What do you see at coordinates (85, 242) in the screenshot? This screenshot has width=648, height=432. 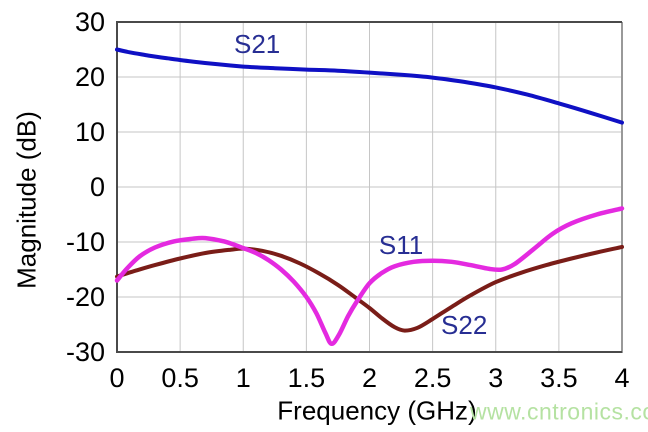 I see `y-tick-label: -10` at bounding box center [85, 242].